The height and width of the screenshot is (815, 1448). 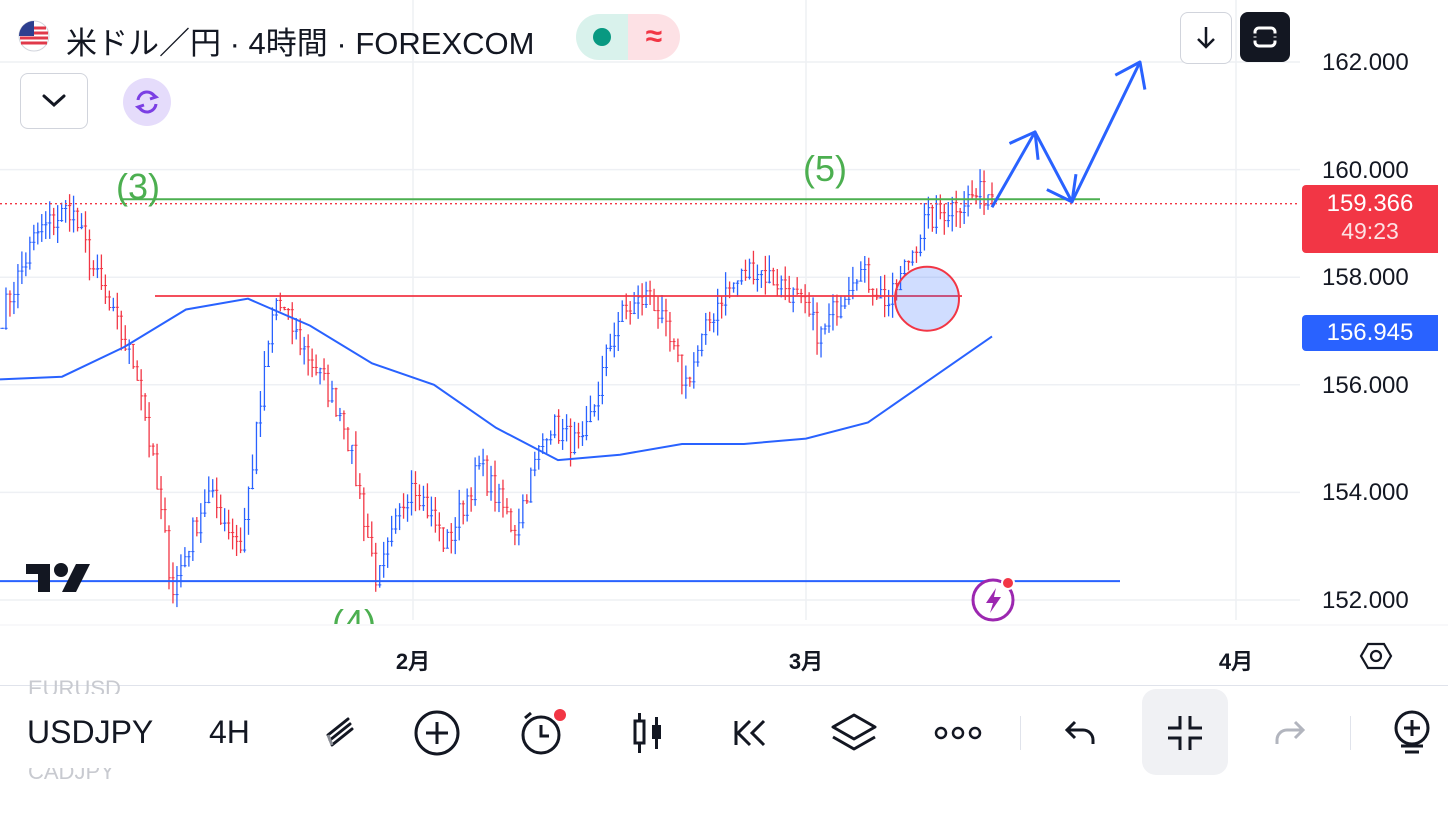 I want to click on prev-symbol: EURUSD, so click(x=74, y=685).